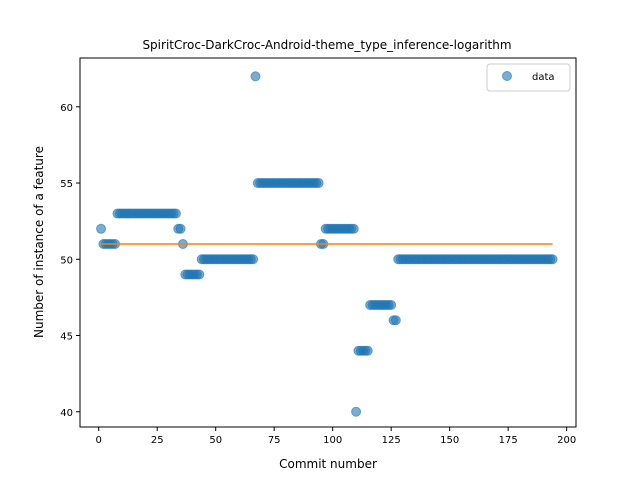 The width and height of the screenshot is (640, 480). I want to click on x-axis: 0 25 50 75 100 125 150 175 200, so click(336, 436).